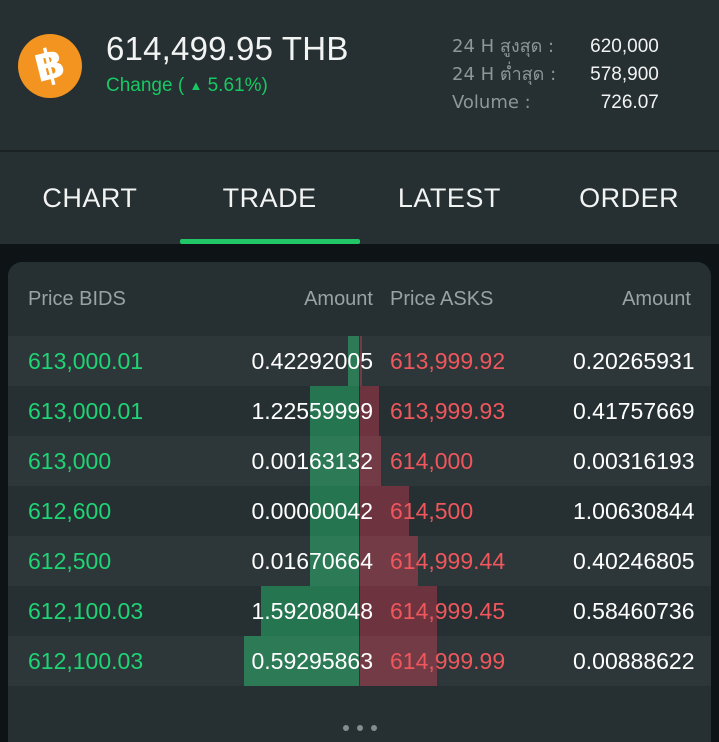 Image resolution: width=719 pixels, height=742 pixels. Describe the element at coordinates (634, 560) in the screenshot. I see `ask-amount: 0.40246805` at that location.